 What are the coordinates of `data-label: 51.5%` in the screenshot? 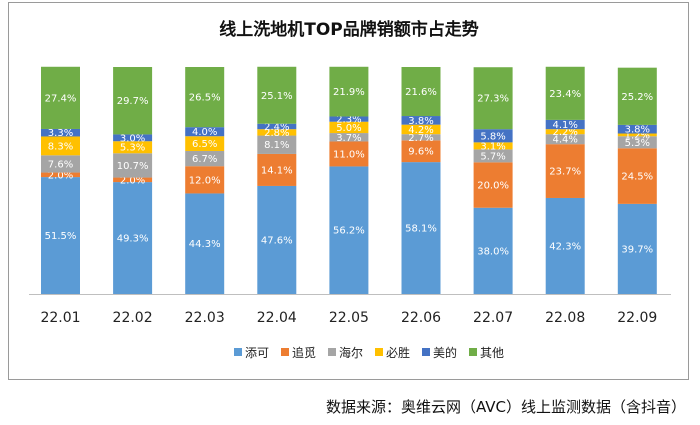 It's located at (61, 236).